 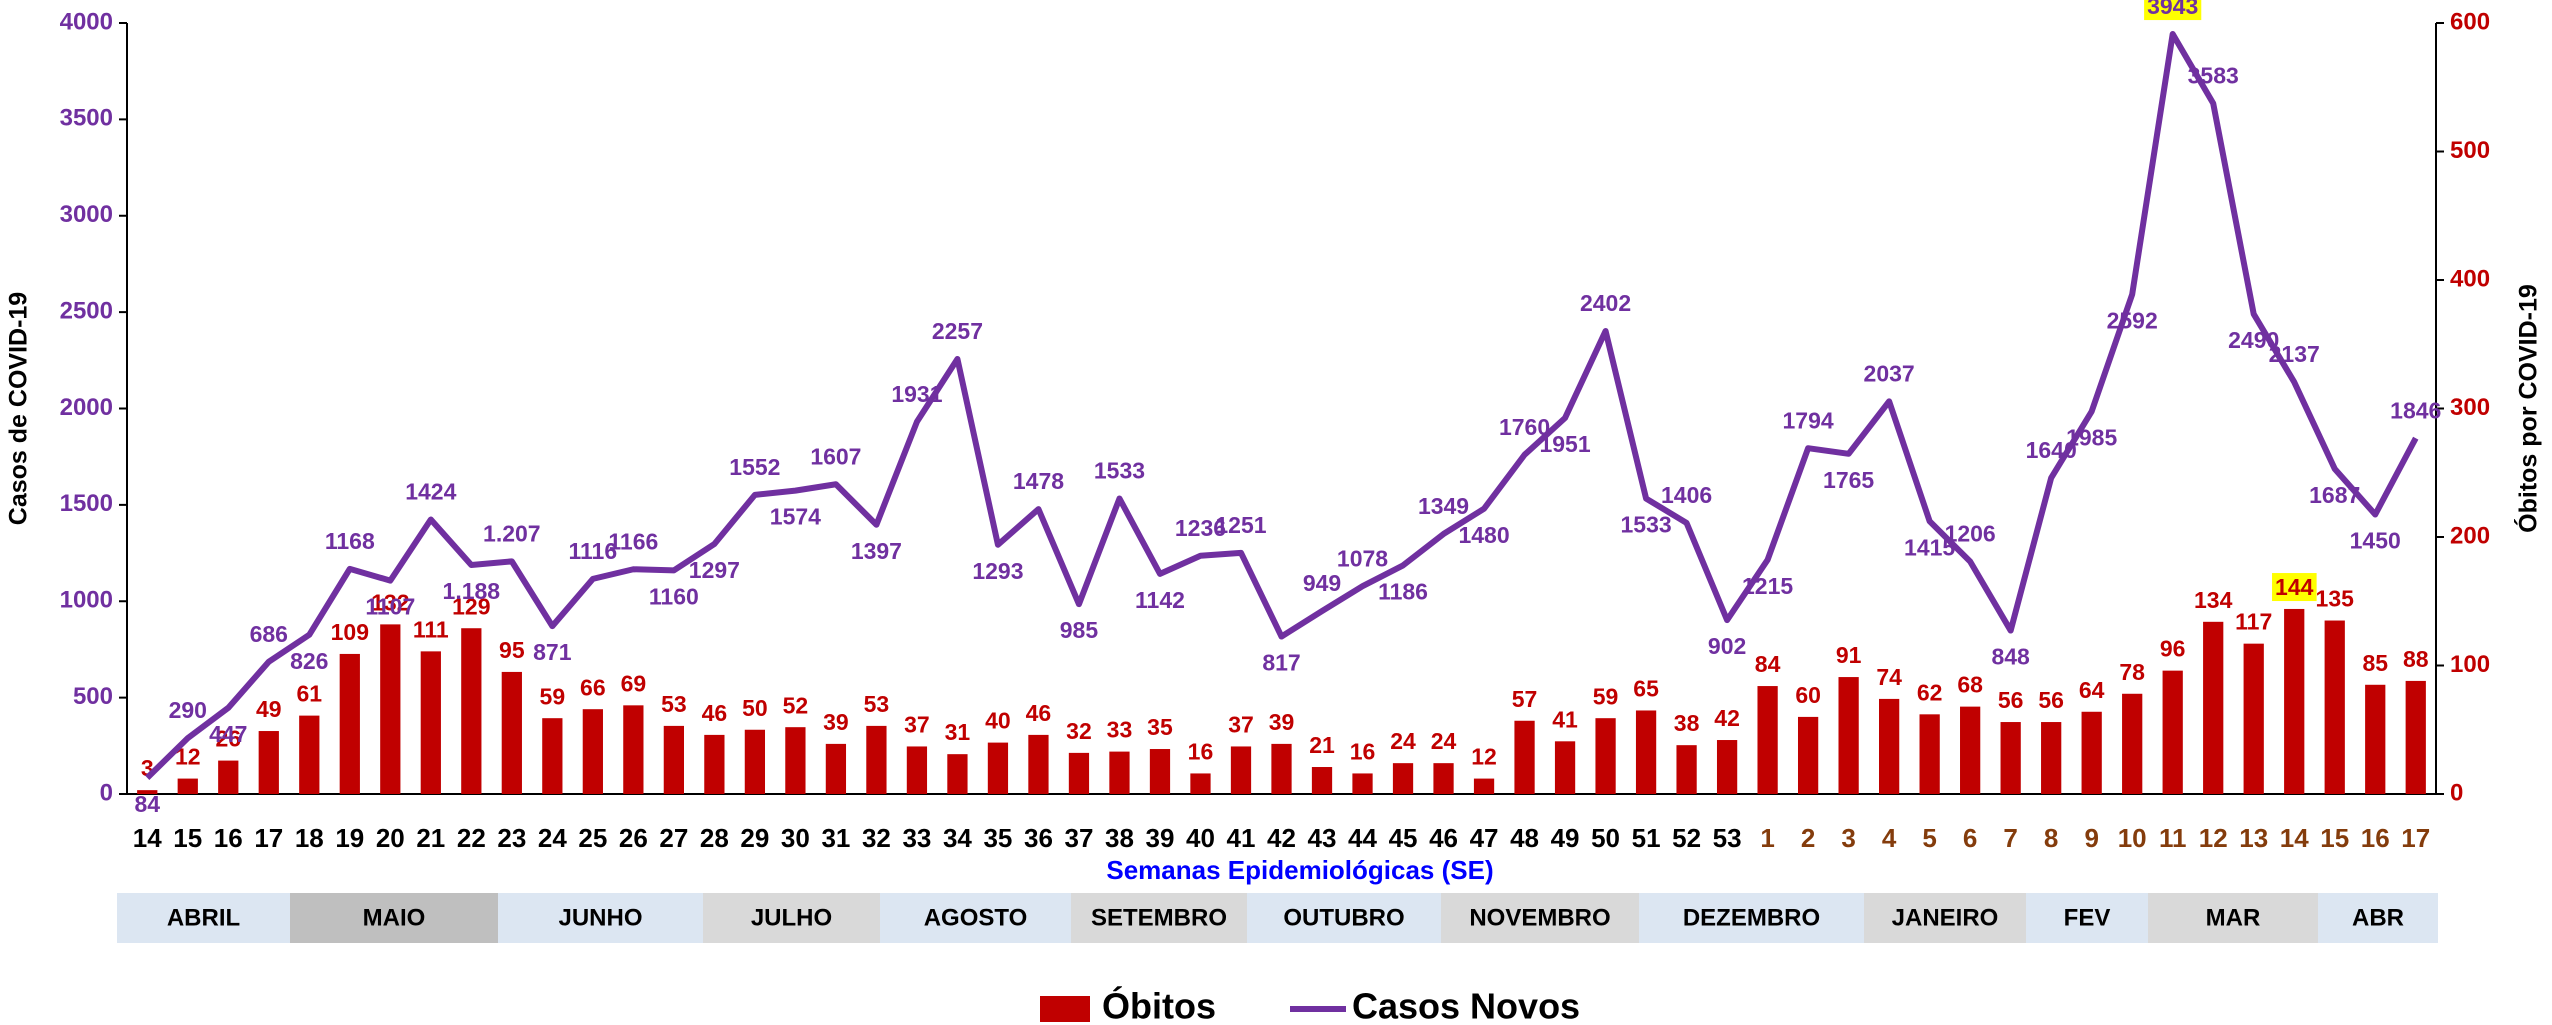 I want to click on month: JANEIRO, so click(x=1945, y=918).